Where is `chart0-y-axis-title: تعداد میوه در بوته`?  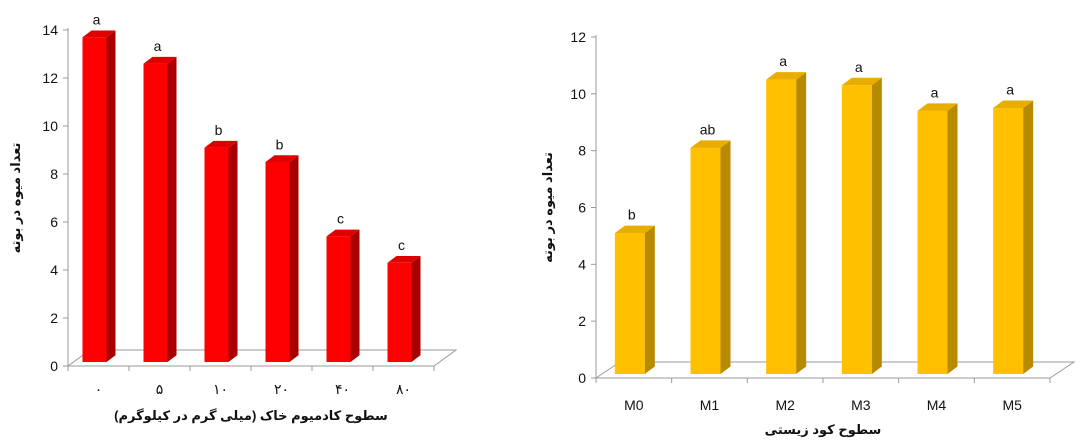
chart0-y-axis-title: تعداد میوه در بوته is located at coordinates (15, 198).